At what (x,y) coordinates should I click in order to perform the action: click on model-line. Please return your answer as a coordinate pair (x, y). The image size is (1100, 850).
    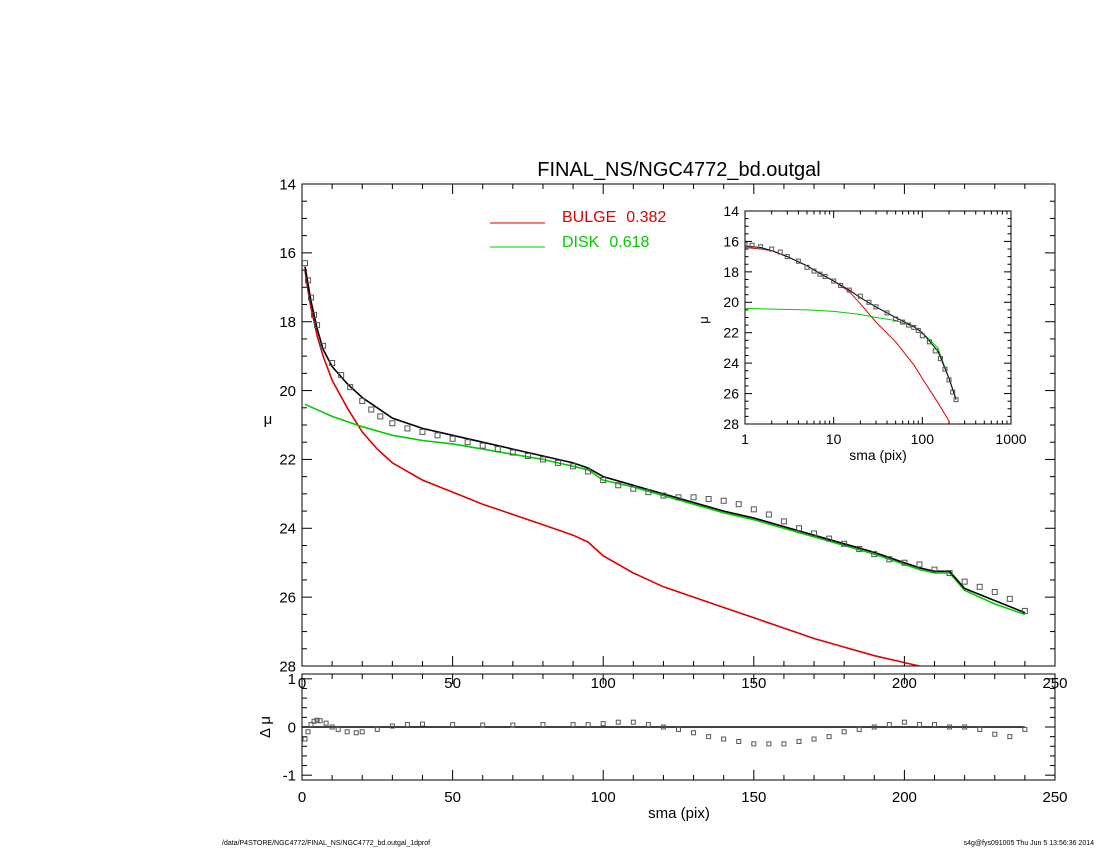
    Looking at the image, I should click on (851, 322).